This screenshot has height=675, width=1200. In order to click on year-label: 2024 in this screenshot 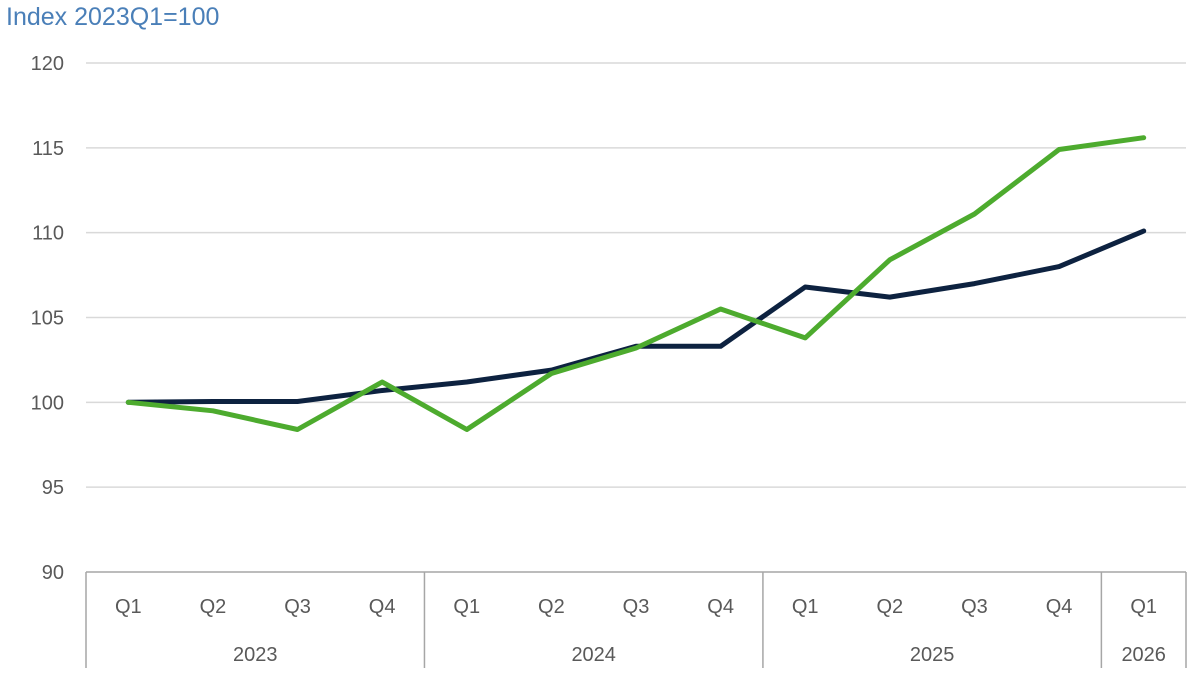, I will do `click(593, 655)`.